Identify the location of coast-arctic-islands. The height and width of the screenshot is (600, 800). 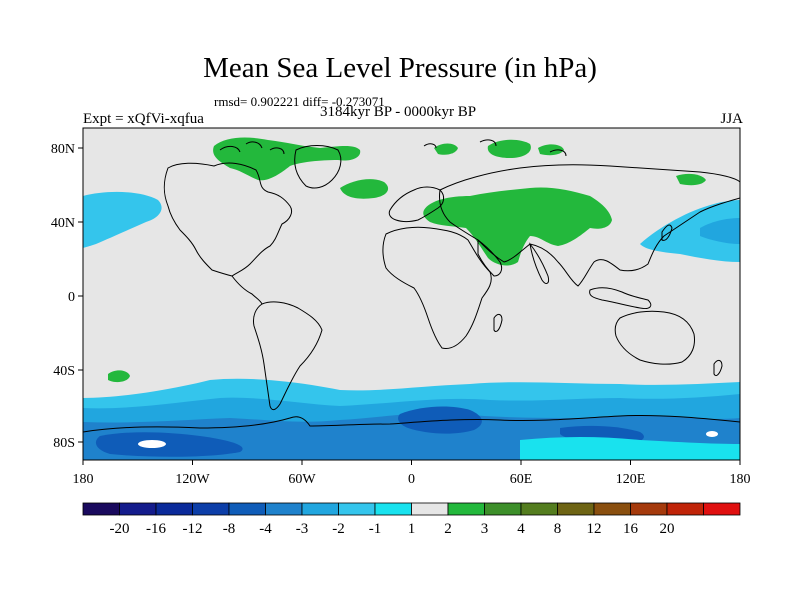
(393, 148).